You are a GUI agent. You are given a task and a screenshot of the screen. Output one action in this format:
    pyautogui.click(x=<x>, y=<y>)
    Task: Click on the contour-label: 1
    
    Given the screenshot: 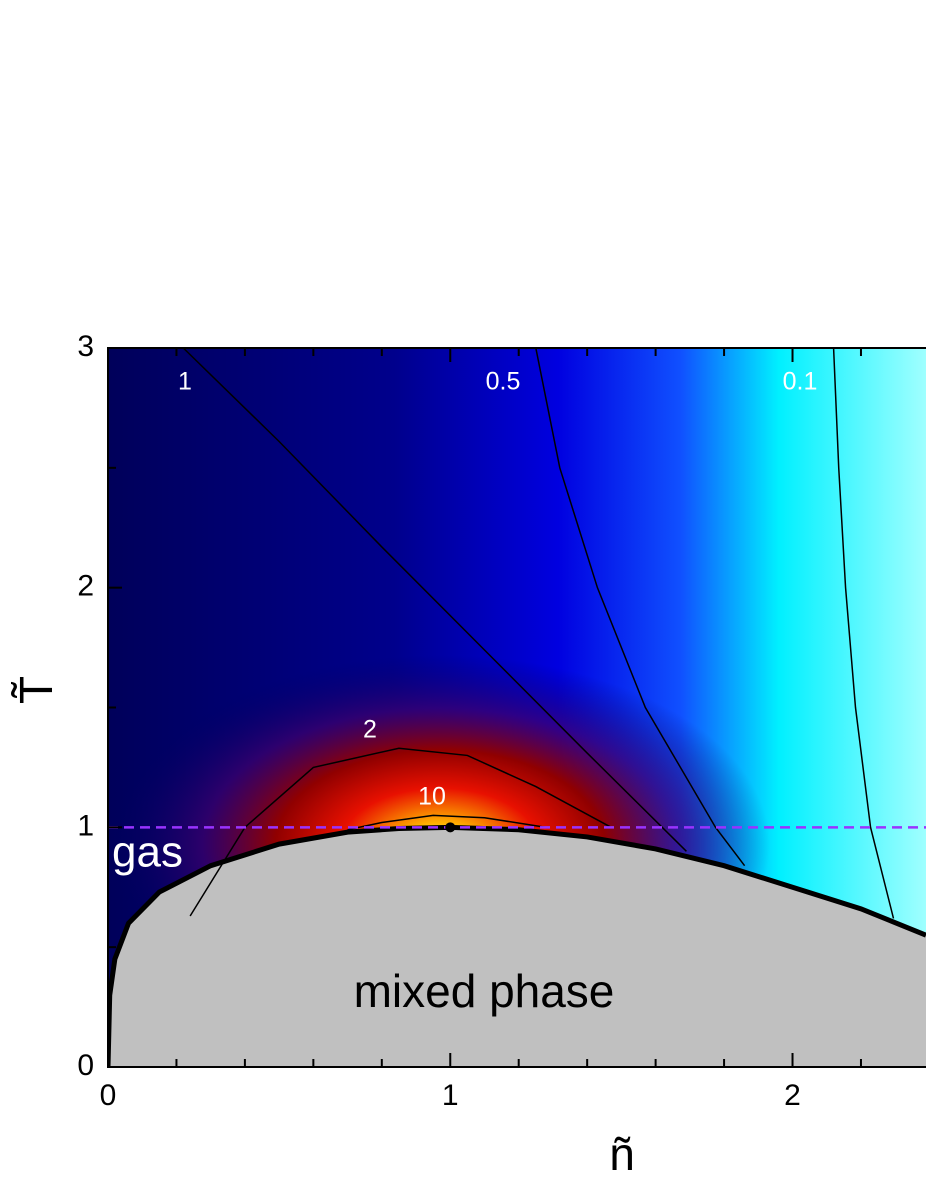 What is the action you would take?
    pyautogui.click(x=185, y=382)
    